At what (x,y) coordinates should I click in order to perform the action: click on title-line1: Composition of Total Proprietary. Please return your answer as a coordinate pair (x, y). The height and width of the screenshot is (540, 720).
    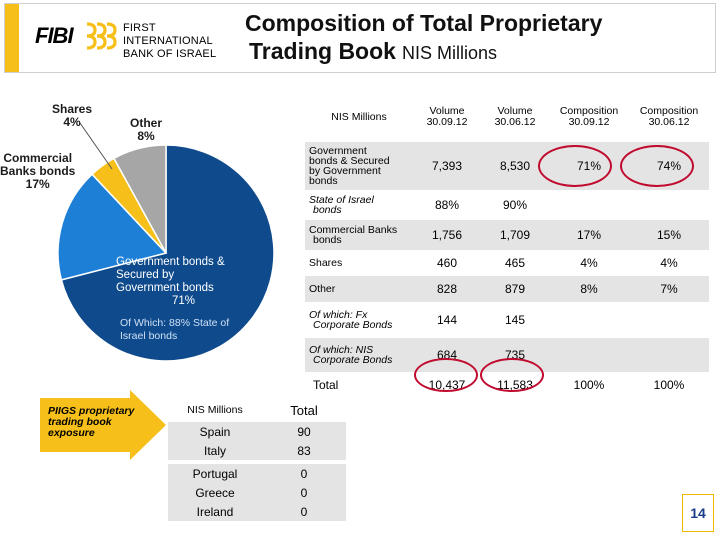
    Looking at the image, I should click on (424, 23).